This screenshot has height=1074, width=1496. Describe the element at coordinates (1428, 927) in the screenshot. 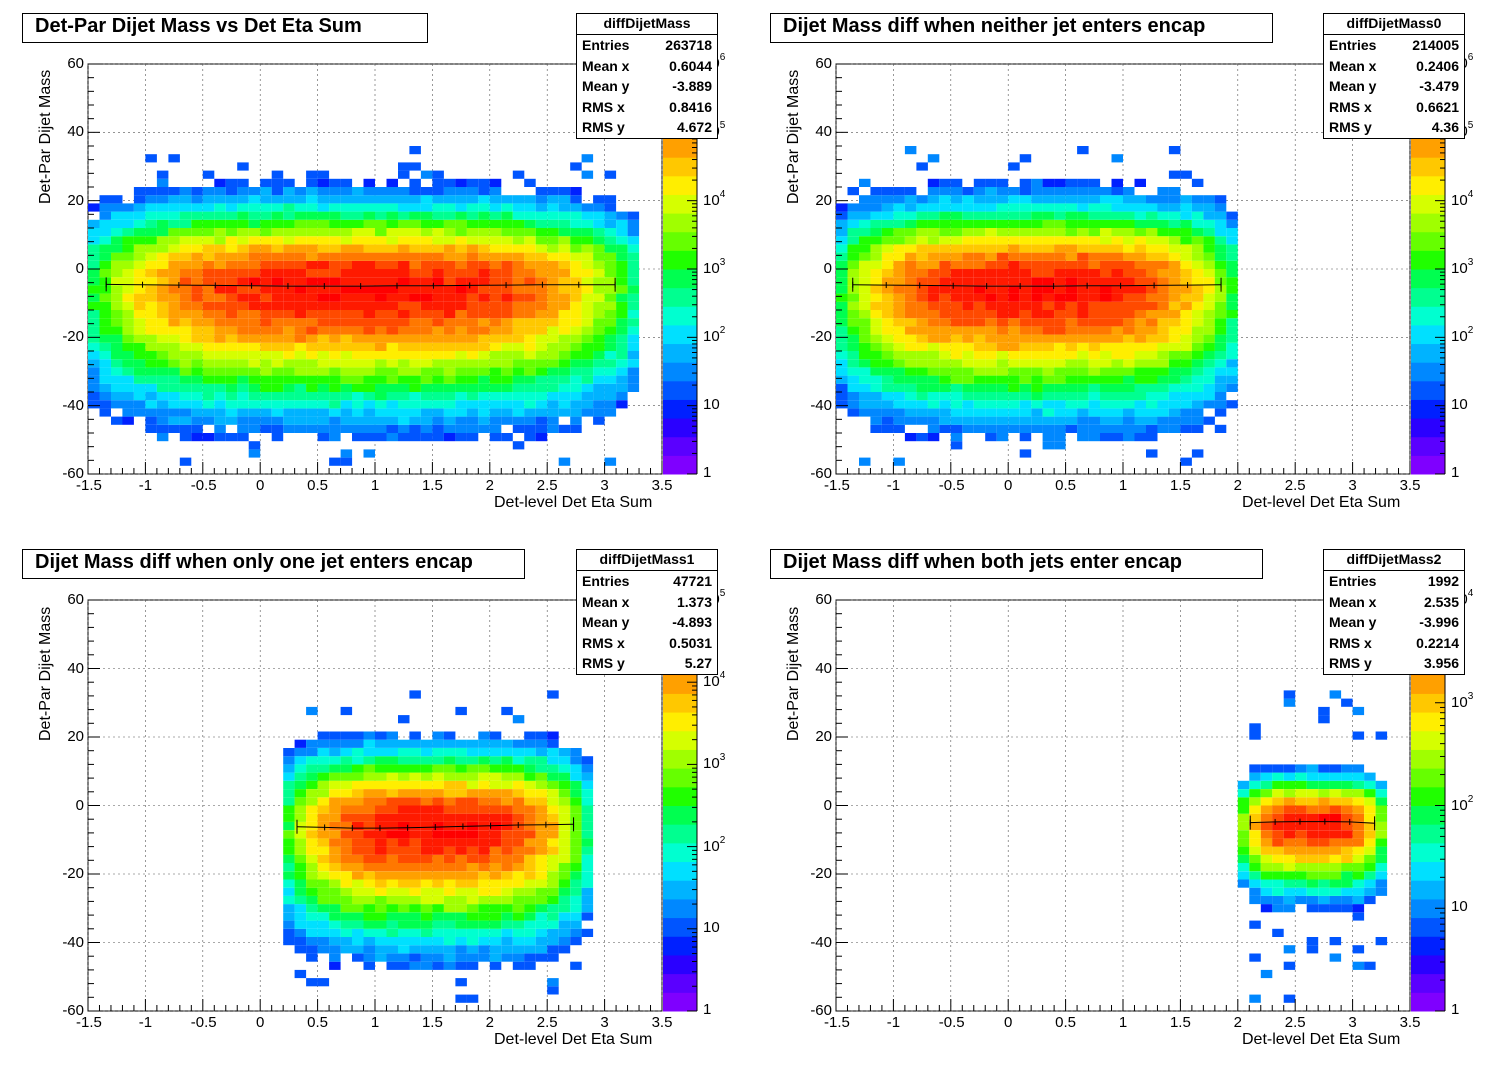

I see `color-bar-segment` at that location.